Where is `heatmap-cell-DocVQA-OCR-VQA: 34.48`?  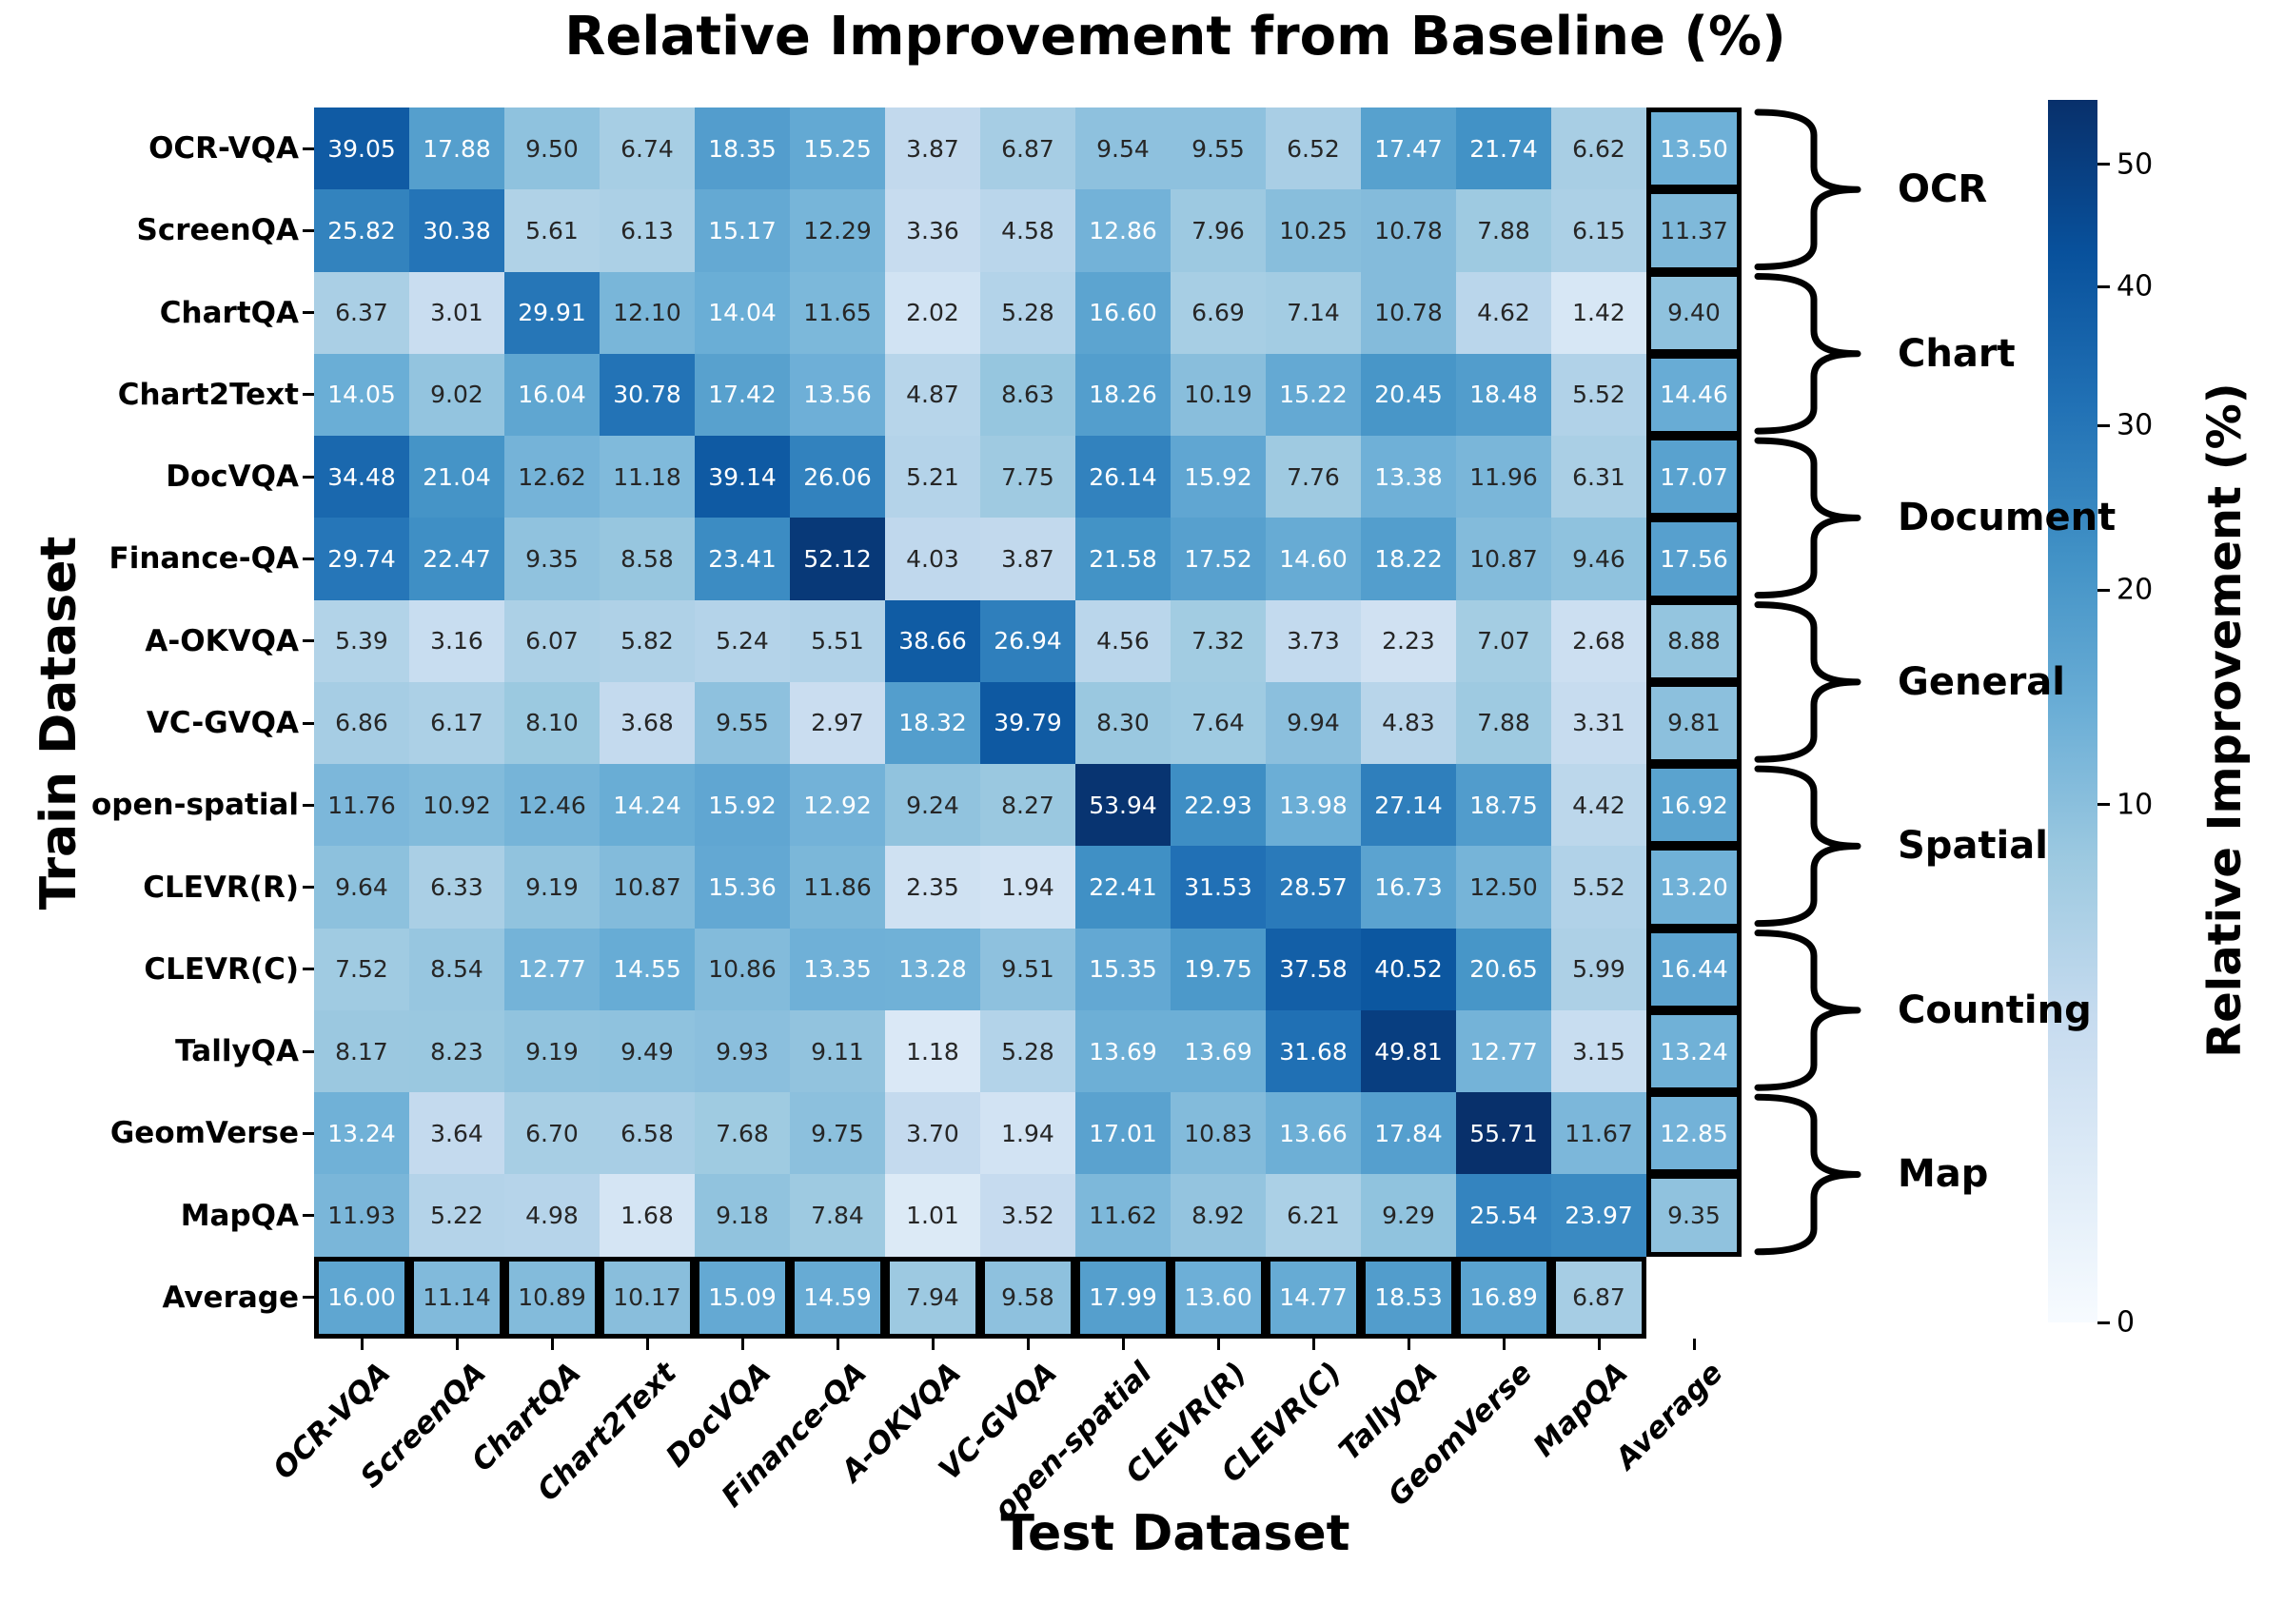 heatmap-cell-DocVQA-OCR-VQA: 34.48 is located at coordinates (361, 477).